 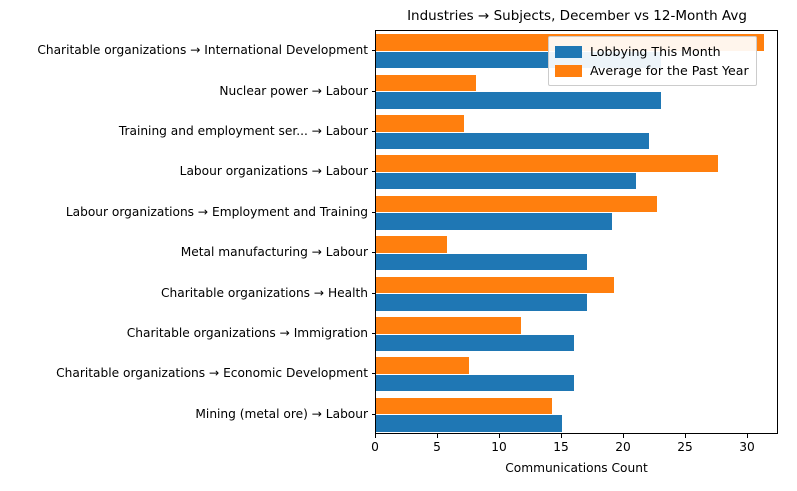 I want to click on legend-item: Lobbying This Month, so click(x=652, y=51).